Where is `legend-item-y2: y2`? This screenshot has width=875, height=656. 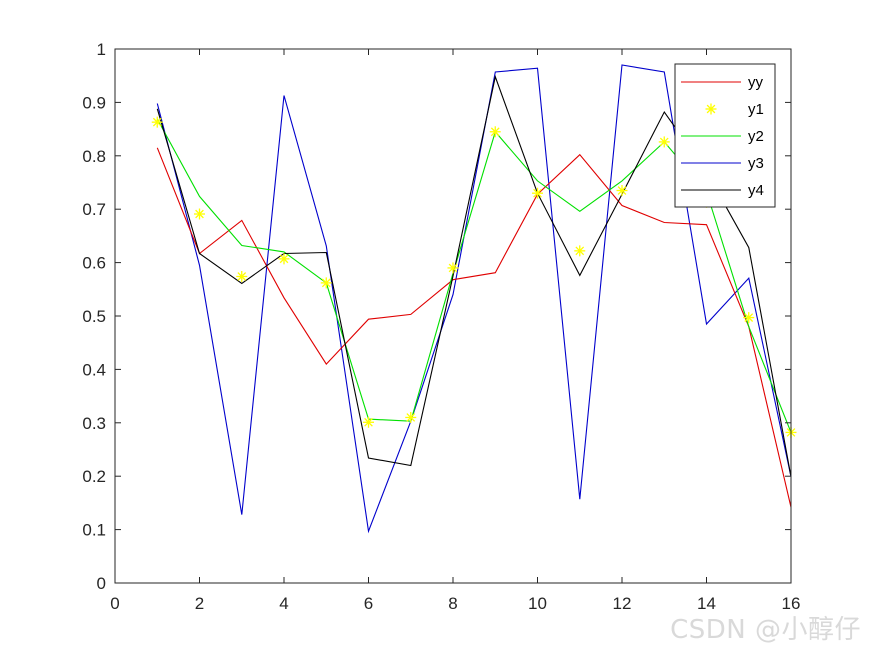
legend-item-y2: y2 is located at coordinates (722, 136).